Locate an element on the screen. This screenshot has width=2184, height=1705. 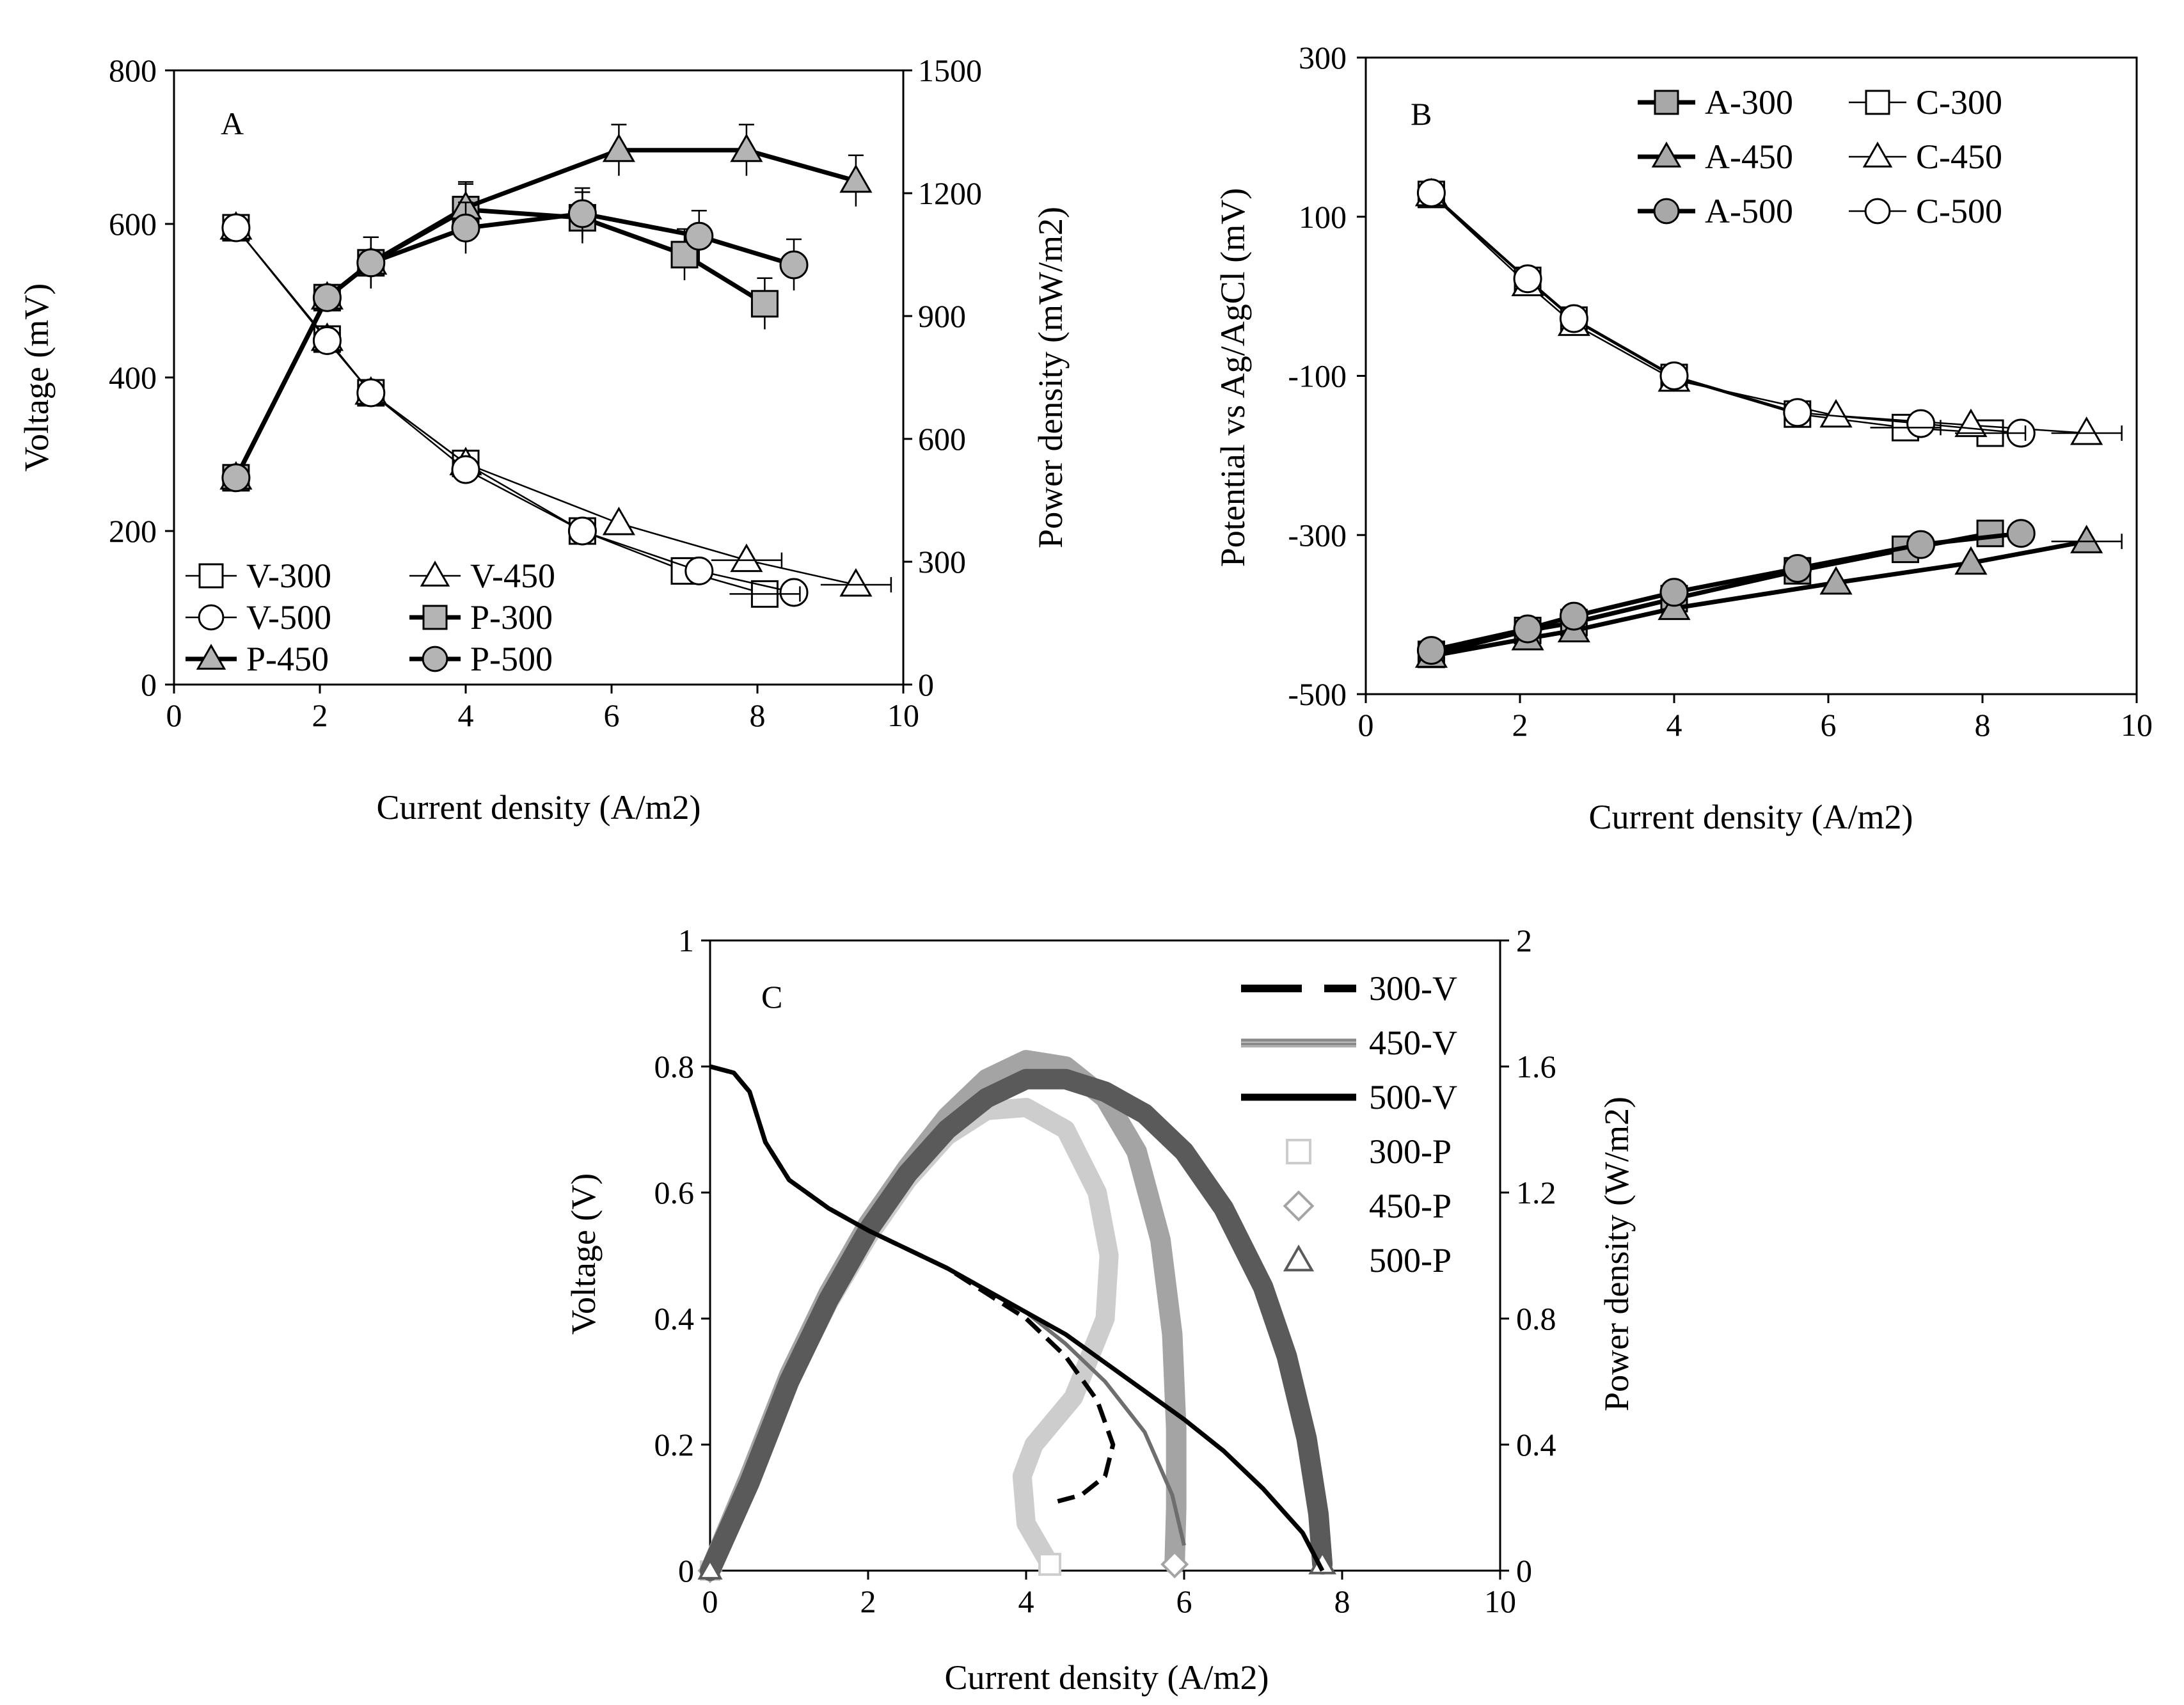
panel-c-legend-label-300-V: 300-V is located at coordinates (1413, 988).